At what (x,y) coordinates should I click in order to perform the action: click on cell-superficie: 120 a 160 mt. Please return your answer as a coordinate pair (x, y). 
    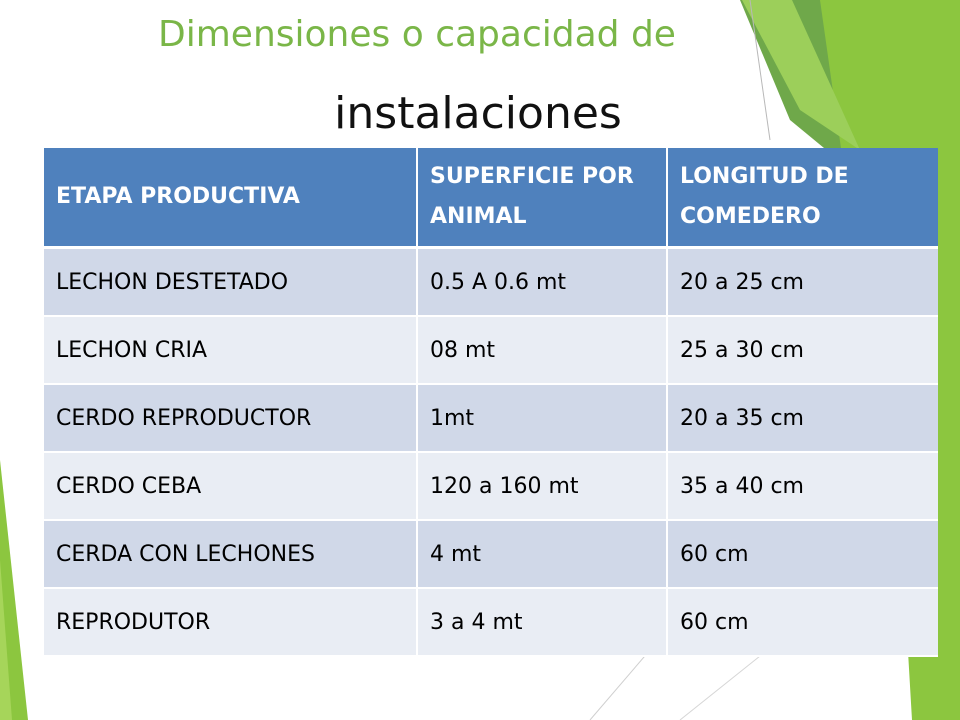
    Looking at the image, I should click on (542, 486).